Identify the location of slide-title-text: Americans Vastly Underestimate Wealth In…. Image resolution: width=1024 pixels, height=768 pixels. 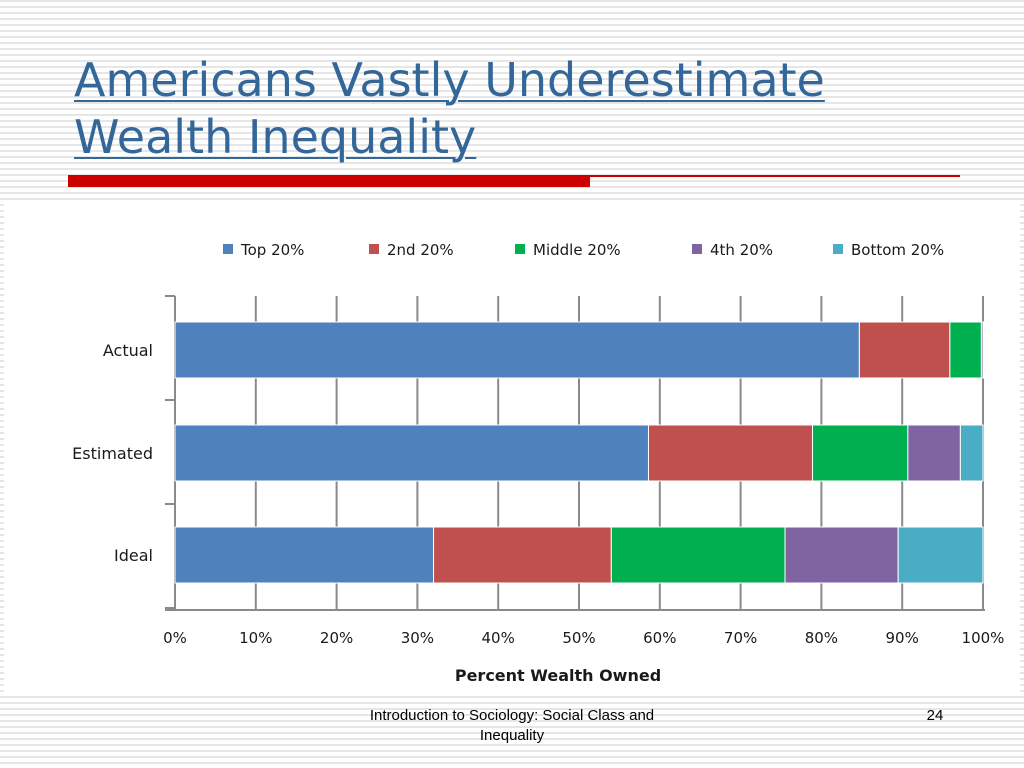
(449, 108).